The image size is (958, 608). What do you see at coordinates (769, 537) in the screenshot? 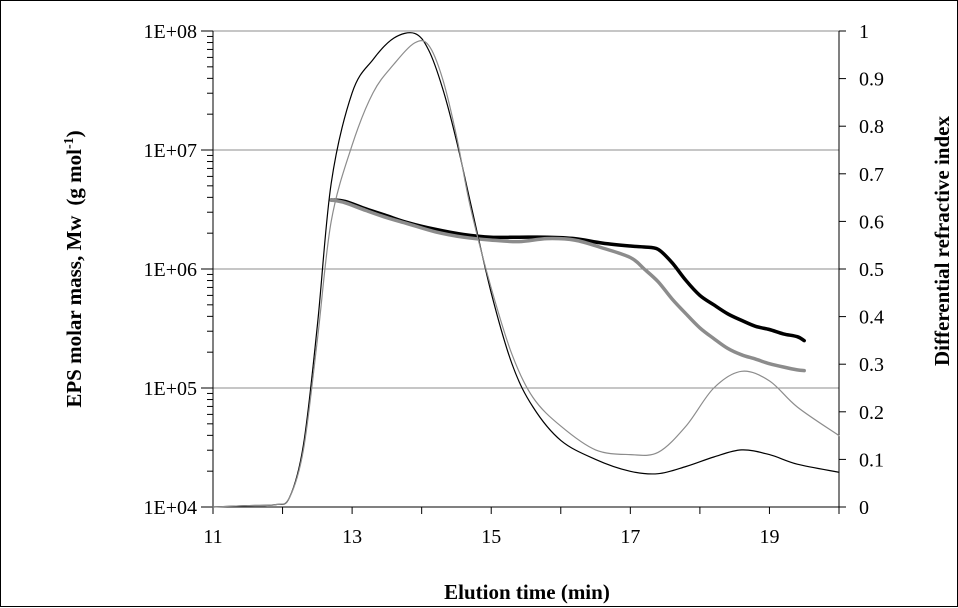
I see `x-tick-label: 19` at bounding box center [769, 537].